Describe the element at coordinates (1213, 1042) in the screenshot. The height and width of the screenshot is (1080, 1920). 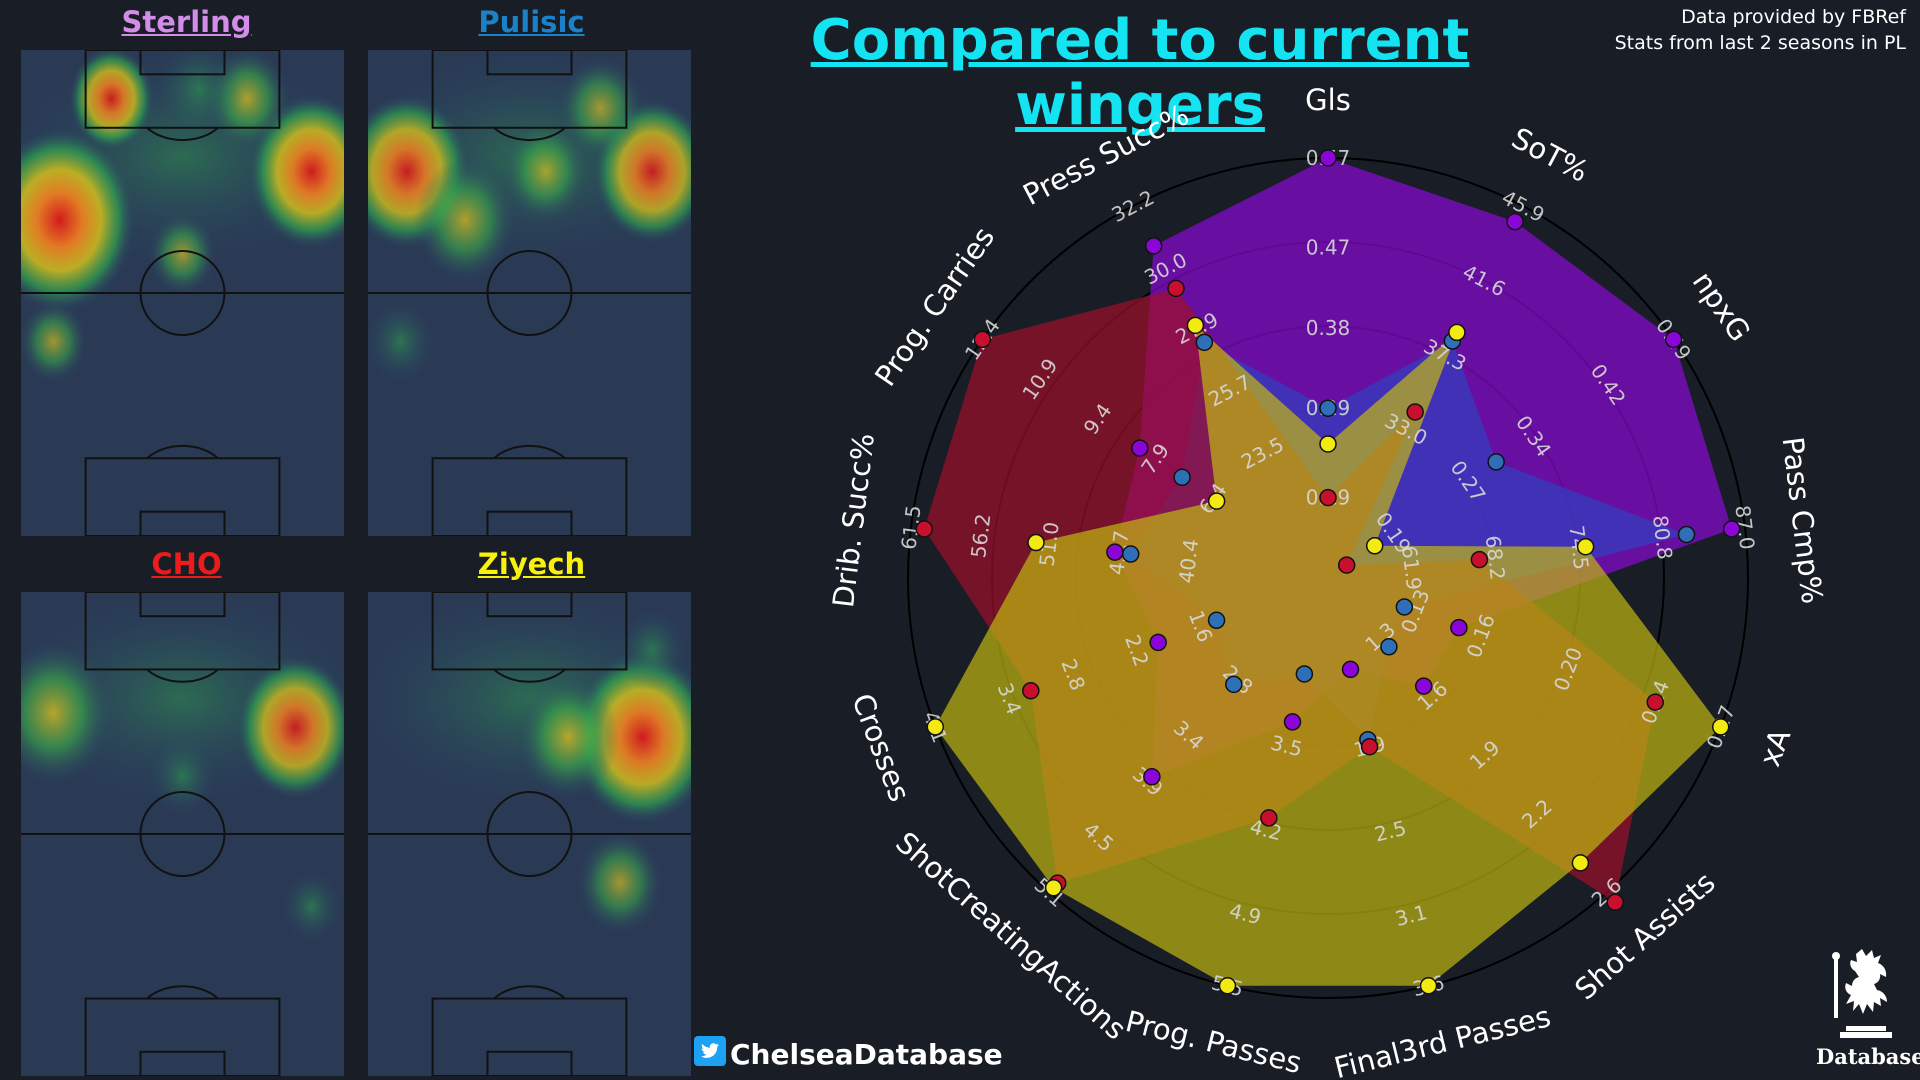
I see `axis-label: Prog. Passes` at that location.